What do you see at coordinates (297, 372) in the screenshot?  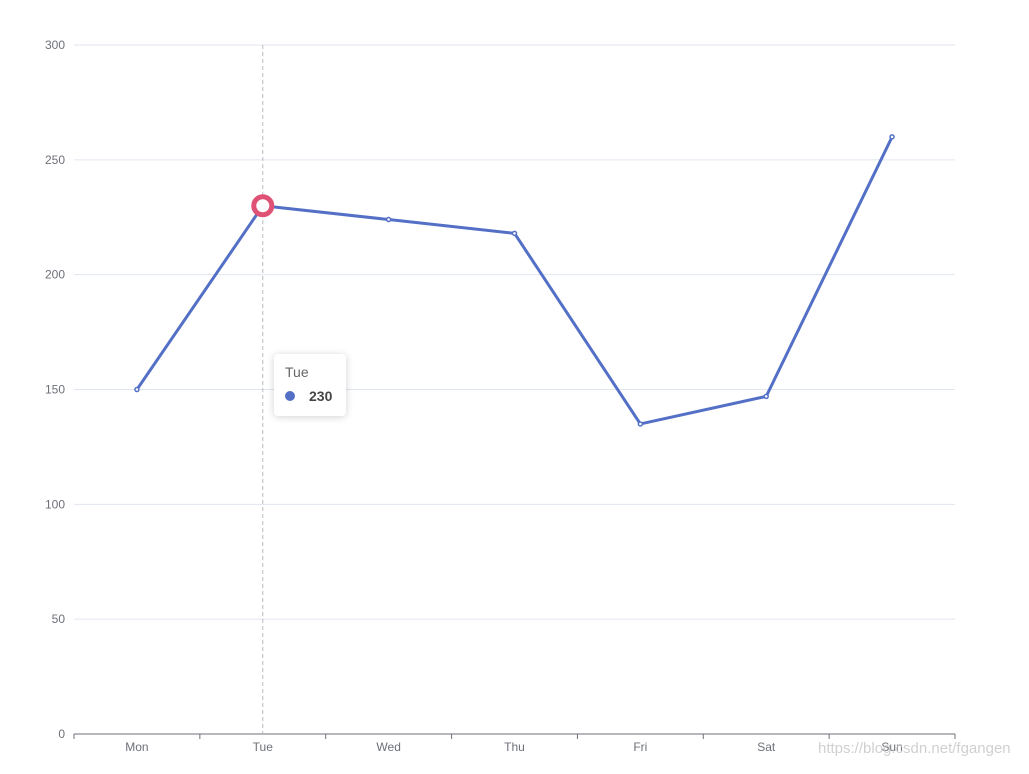 I see `tooltip-category: Tue` at bounding box center [297, 372].